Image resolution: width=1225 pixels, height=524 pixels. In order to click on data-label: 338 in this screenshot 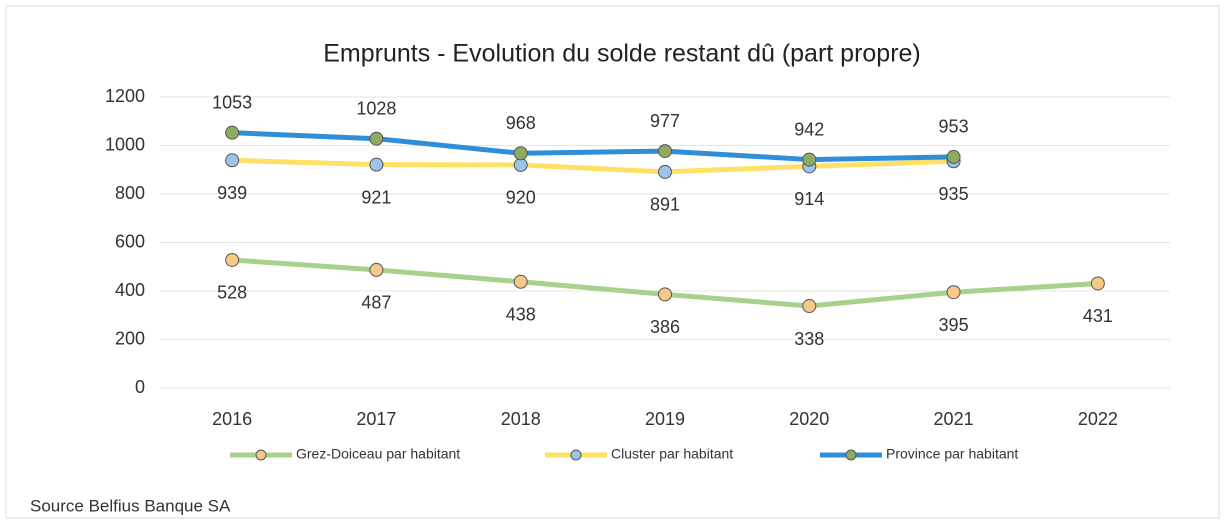, I will do `click(809, 339)`.